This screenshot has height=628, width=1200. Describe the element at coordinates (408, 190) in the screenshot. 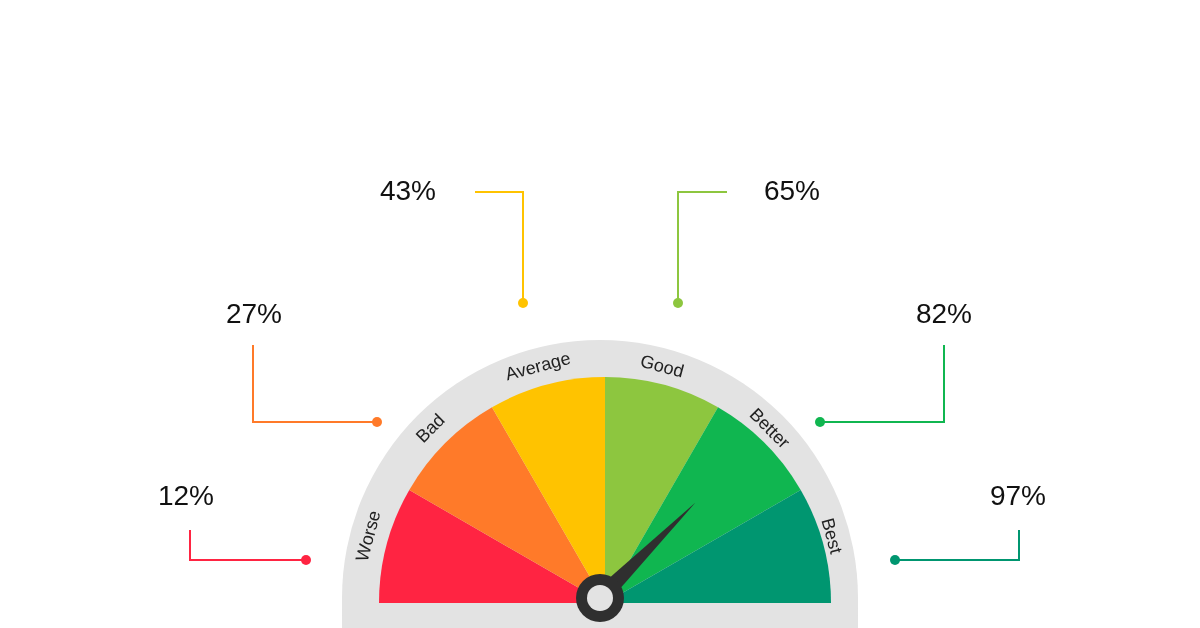

I see `text: 43%` at that location.